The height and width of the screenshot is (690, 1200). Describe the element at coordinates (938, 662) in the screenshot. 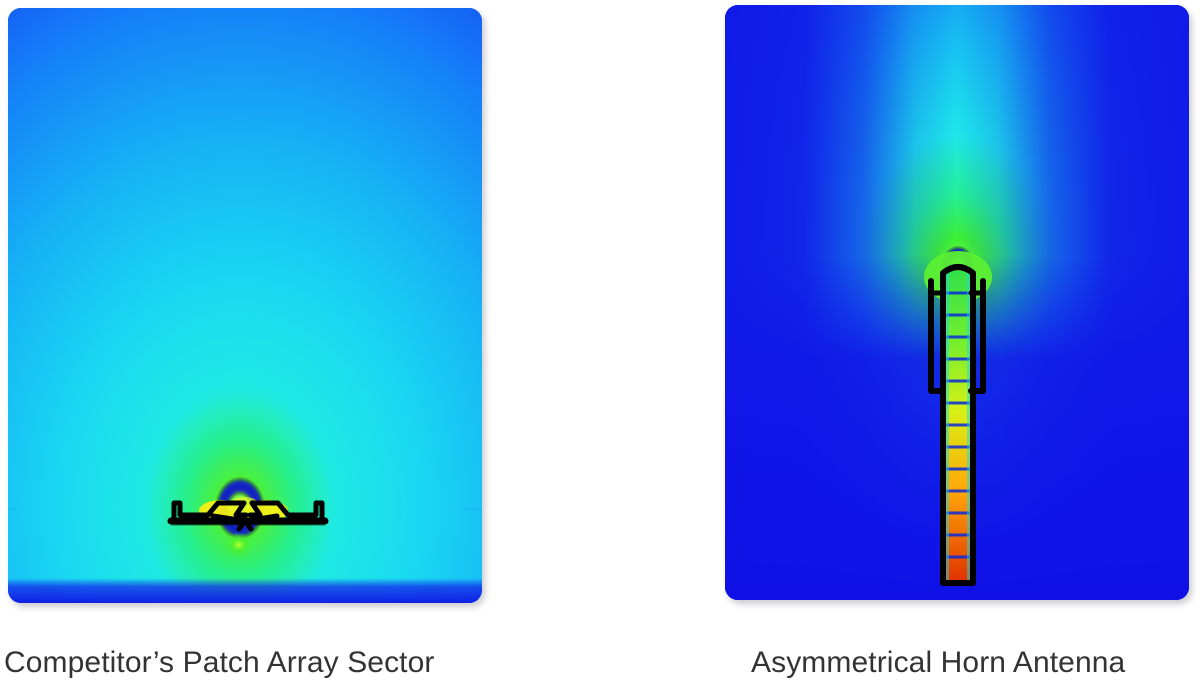

I see `caption-horn-antenna: Asymmetrical Horn Antenna` at that location.